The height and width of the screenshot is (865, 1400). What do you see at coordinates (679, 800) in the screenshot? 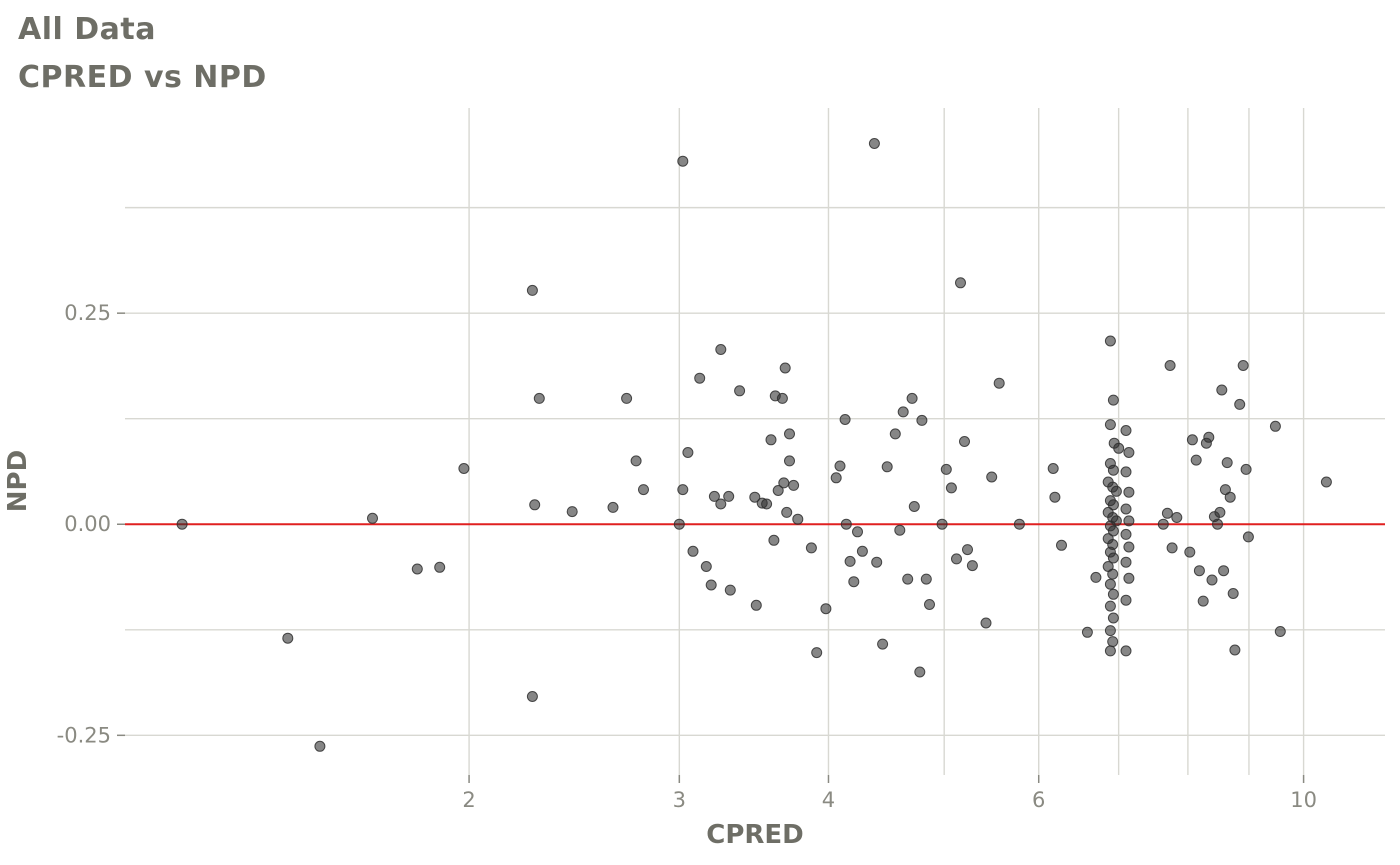
I see `x-tick-label: 3` at bounding box center [679, 800].